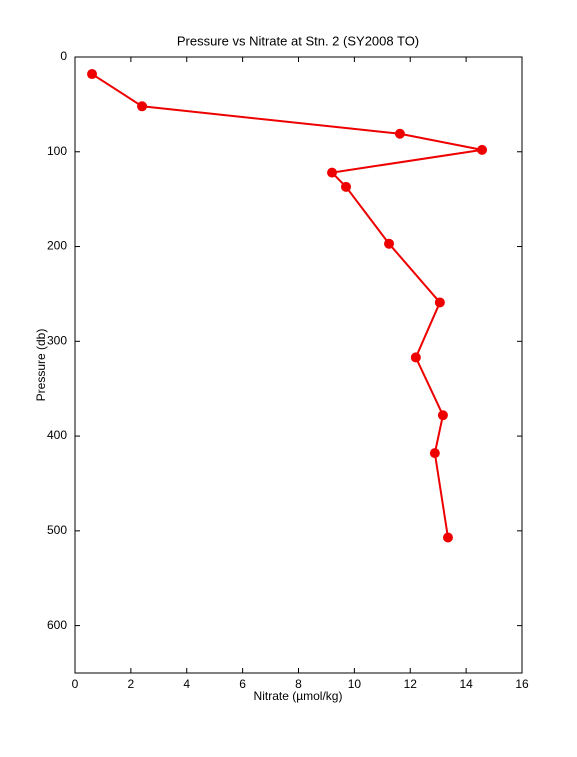  Describe the element at coordinates (298, 684) in the screenshot. I see `x-tick-label: 8` at that location.